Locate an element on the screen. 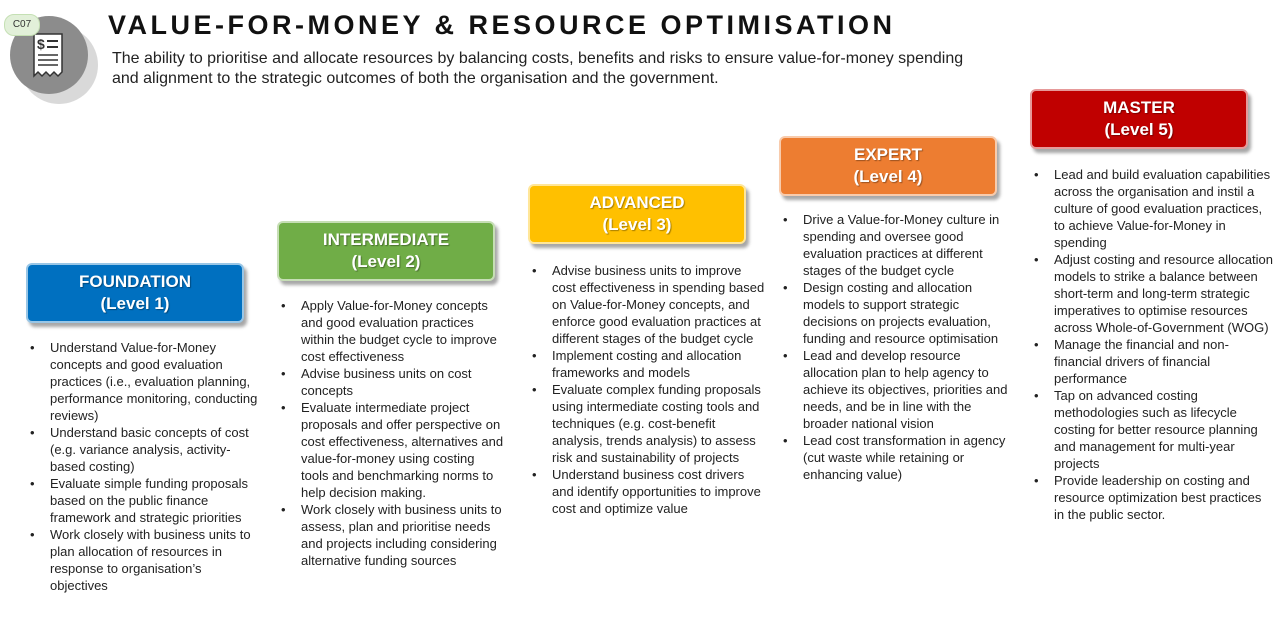 This screenshot has height=629, width=1280. level-1-header: FOUNDATION (Level 1) is located at coordinates (135, 293).